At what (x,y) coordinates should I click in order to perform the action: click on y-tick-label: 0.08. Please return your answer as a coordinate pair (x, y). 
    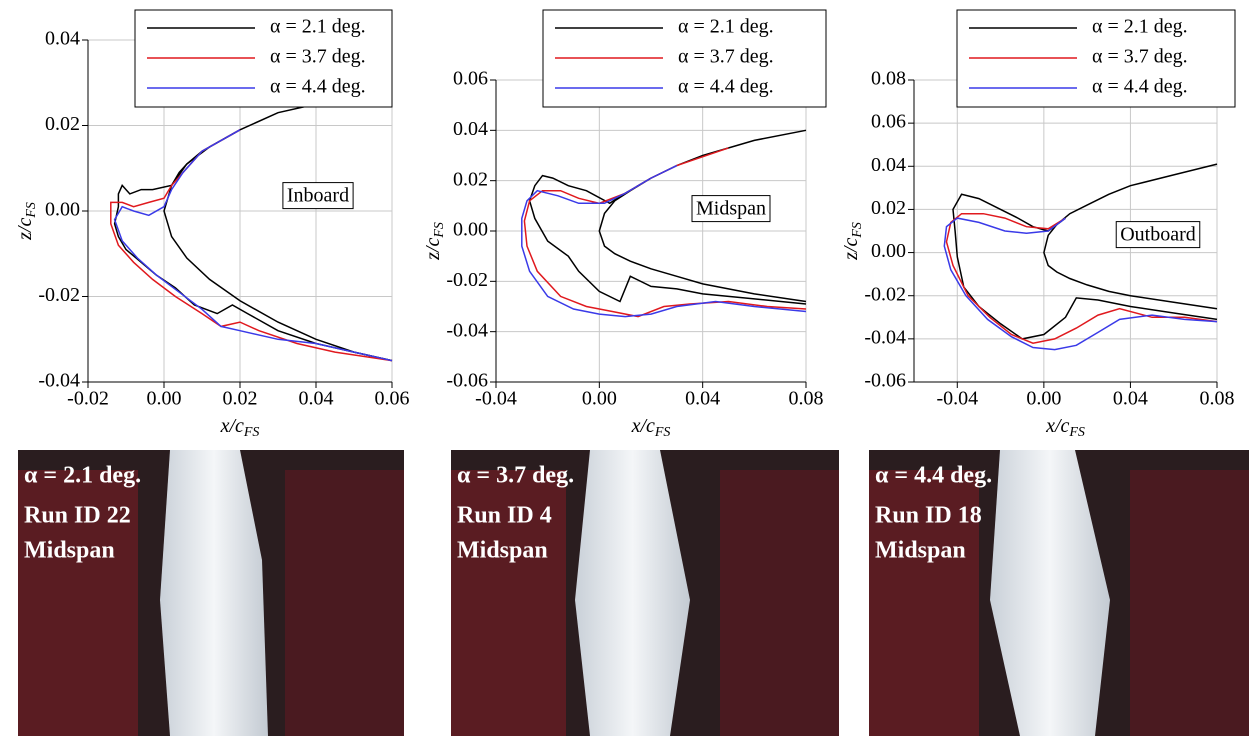
    Looking at the image, I should click on (888, 79).